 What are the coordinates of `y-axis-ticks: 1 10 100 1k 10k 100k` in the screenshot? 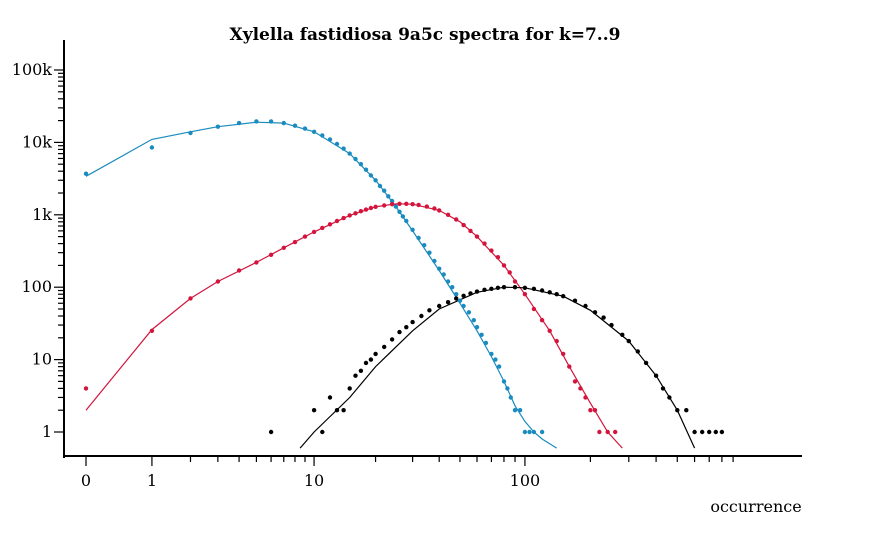 It's located at (38, 250).